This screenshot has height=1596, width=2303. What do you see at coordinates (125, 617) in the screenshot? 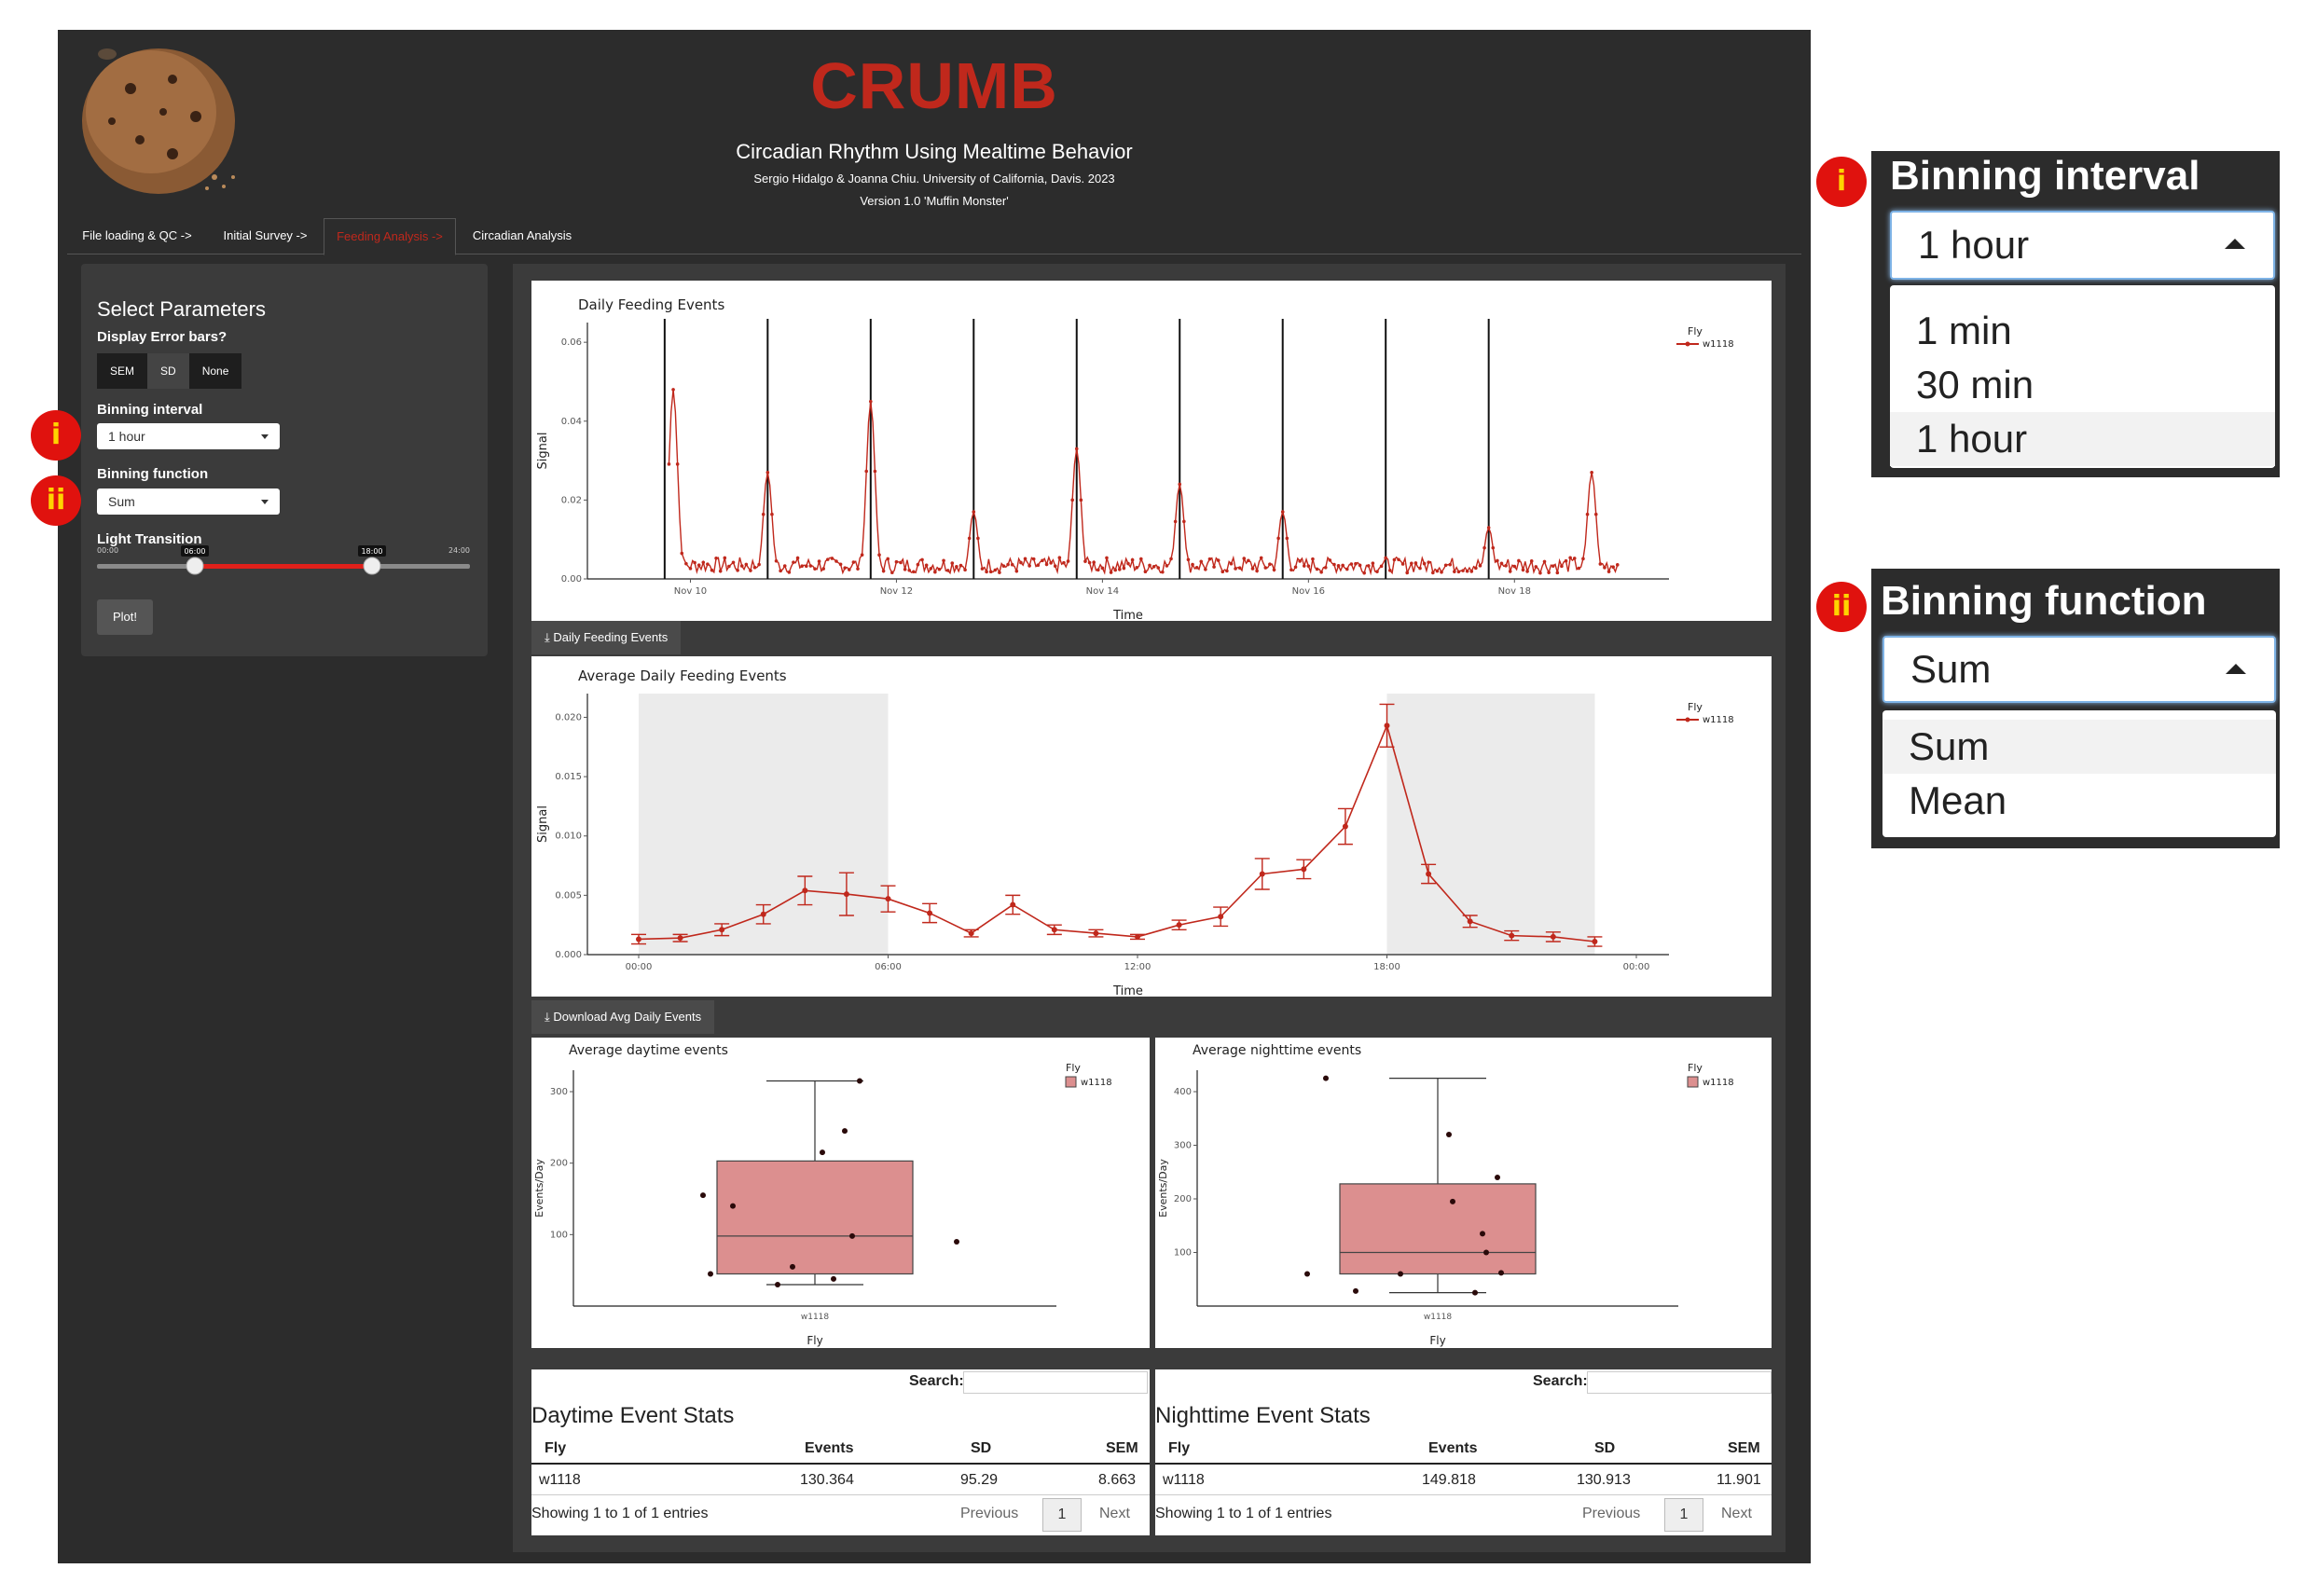
I see `plot-button: Plot!` at bounding box center [125, 617].